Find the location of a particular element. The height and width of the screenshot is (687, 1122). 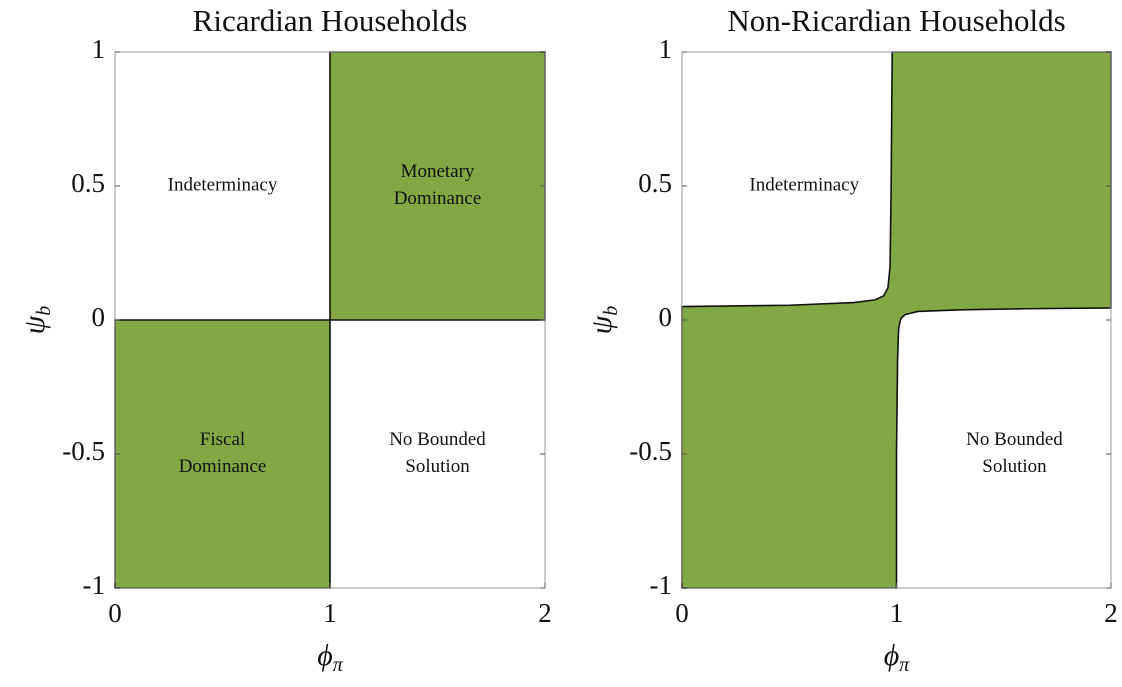

chart-title: Ricardian Households is located at coordinates (330, 20).